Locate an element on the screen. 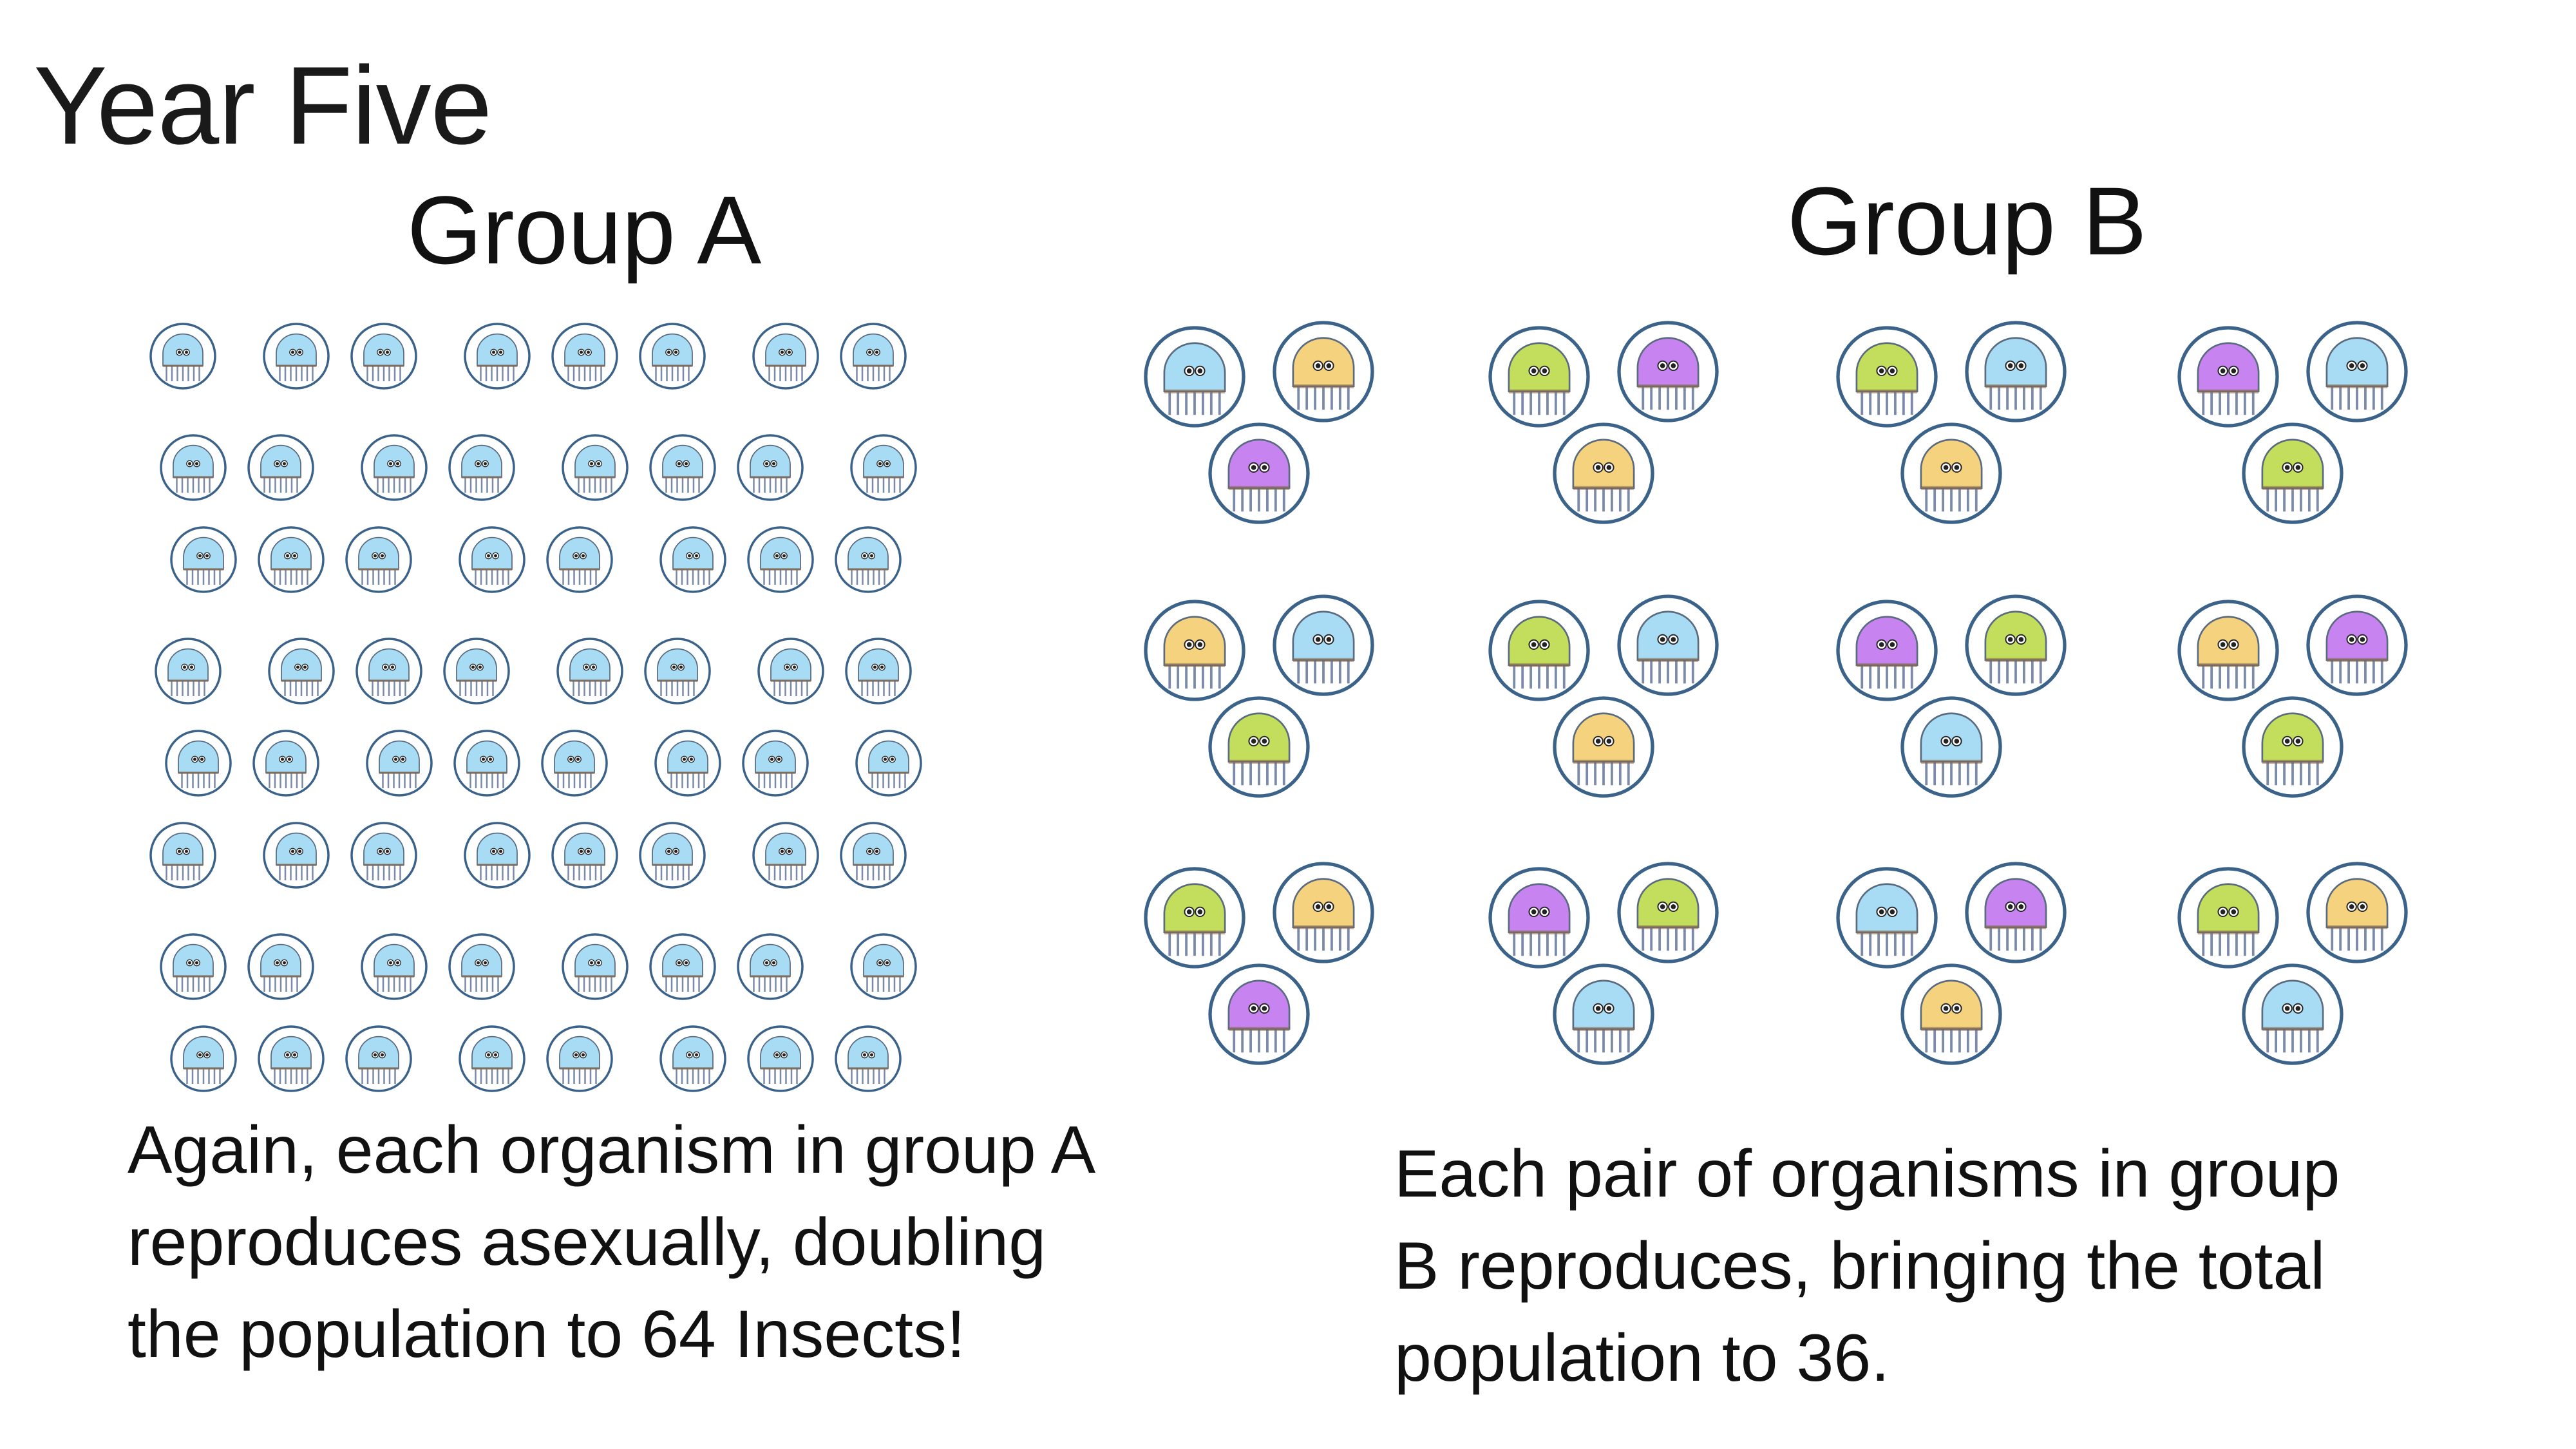 This screenshot has width=2576, height=1449. group-b-caption-line: B reproduces, bringing the total is located at coordinates (1859, 1266).